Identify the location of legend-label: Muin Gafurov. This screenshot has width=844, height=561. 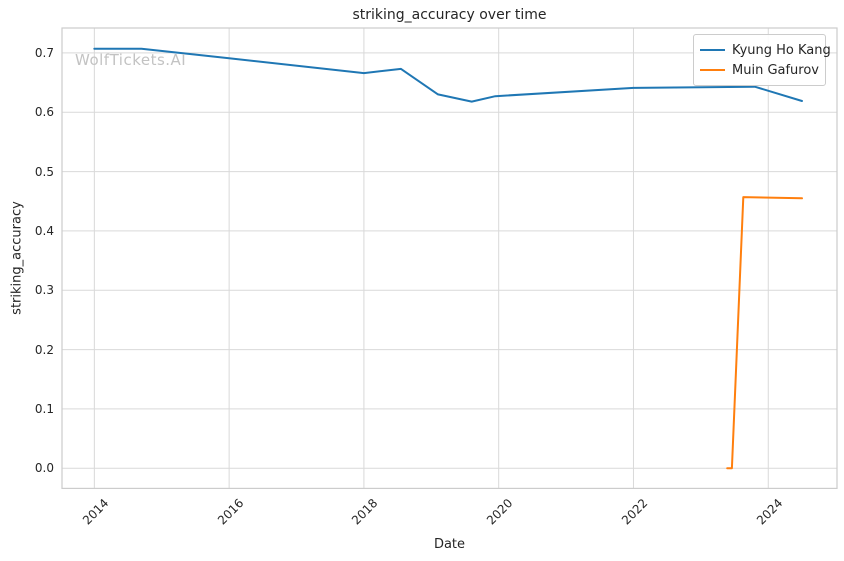
(776, 70).